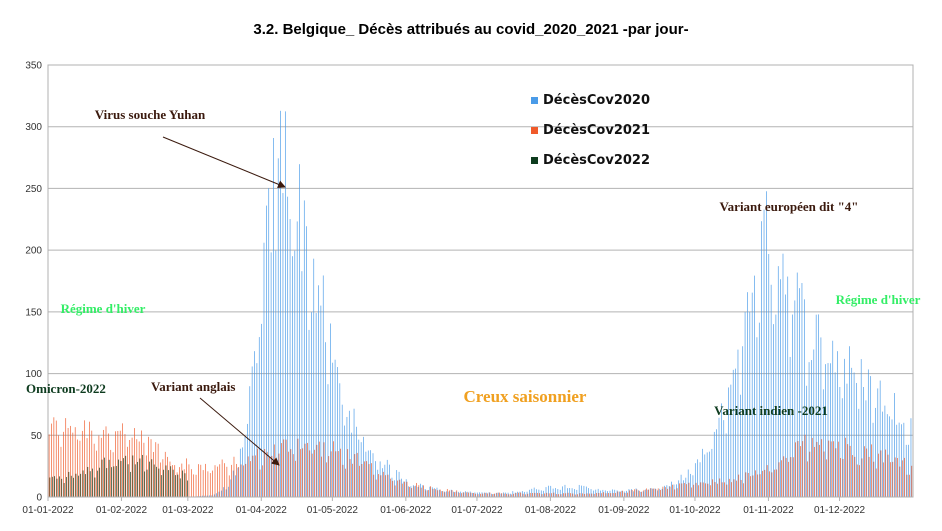 This screenshot has width=942, height=531. I want to click on y-tick-label: 150, so click(33, 312).